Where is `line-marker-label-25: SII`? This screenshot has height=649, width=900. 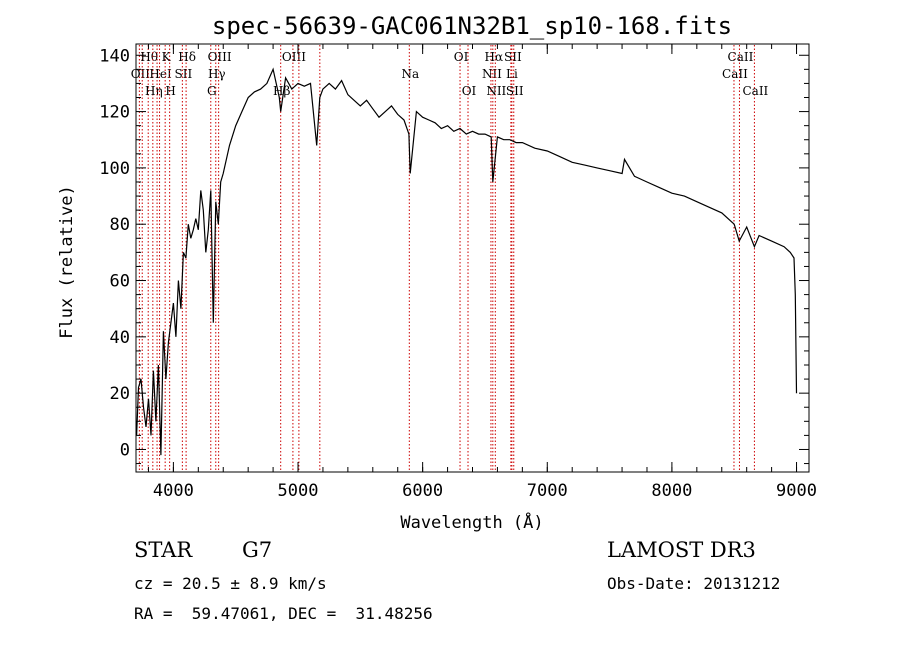
line-marker-label-25: SII is located at coordinates (515, 91).